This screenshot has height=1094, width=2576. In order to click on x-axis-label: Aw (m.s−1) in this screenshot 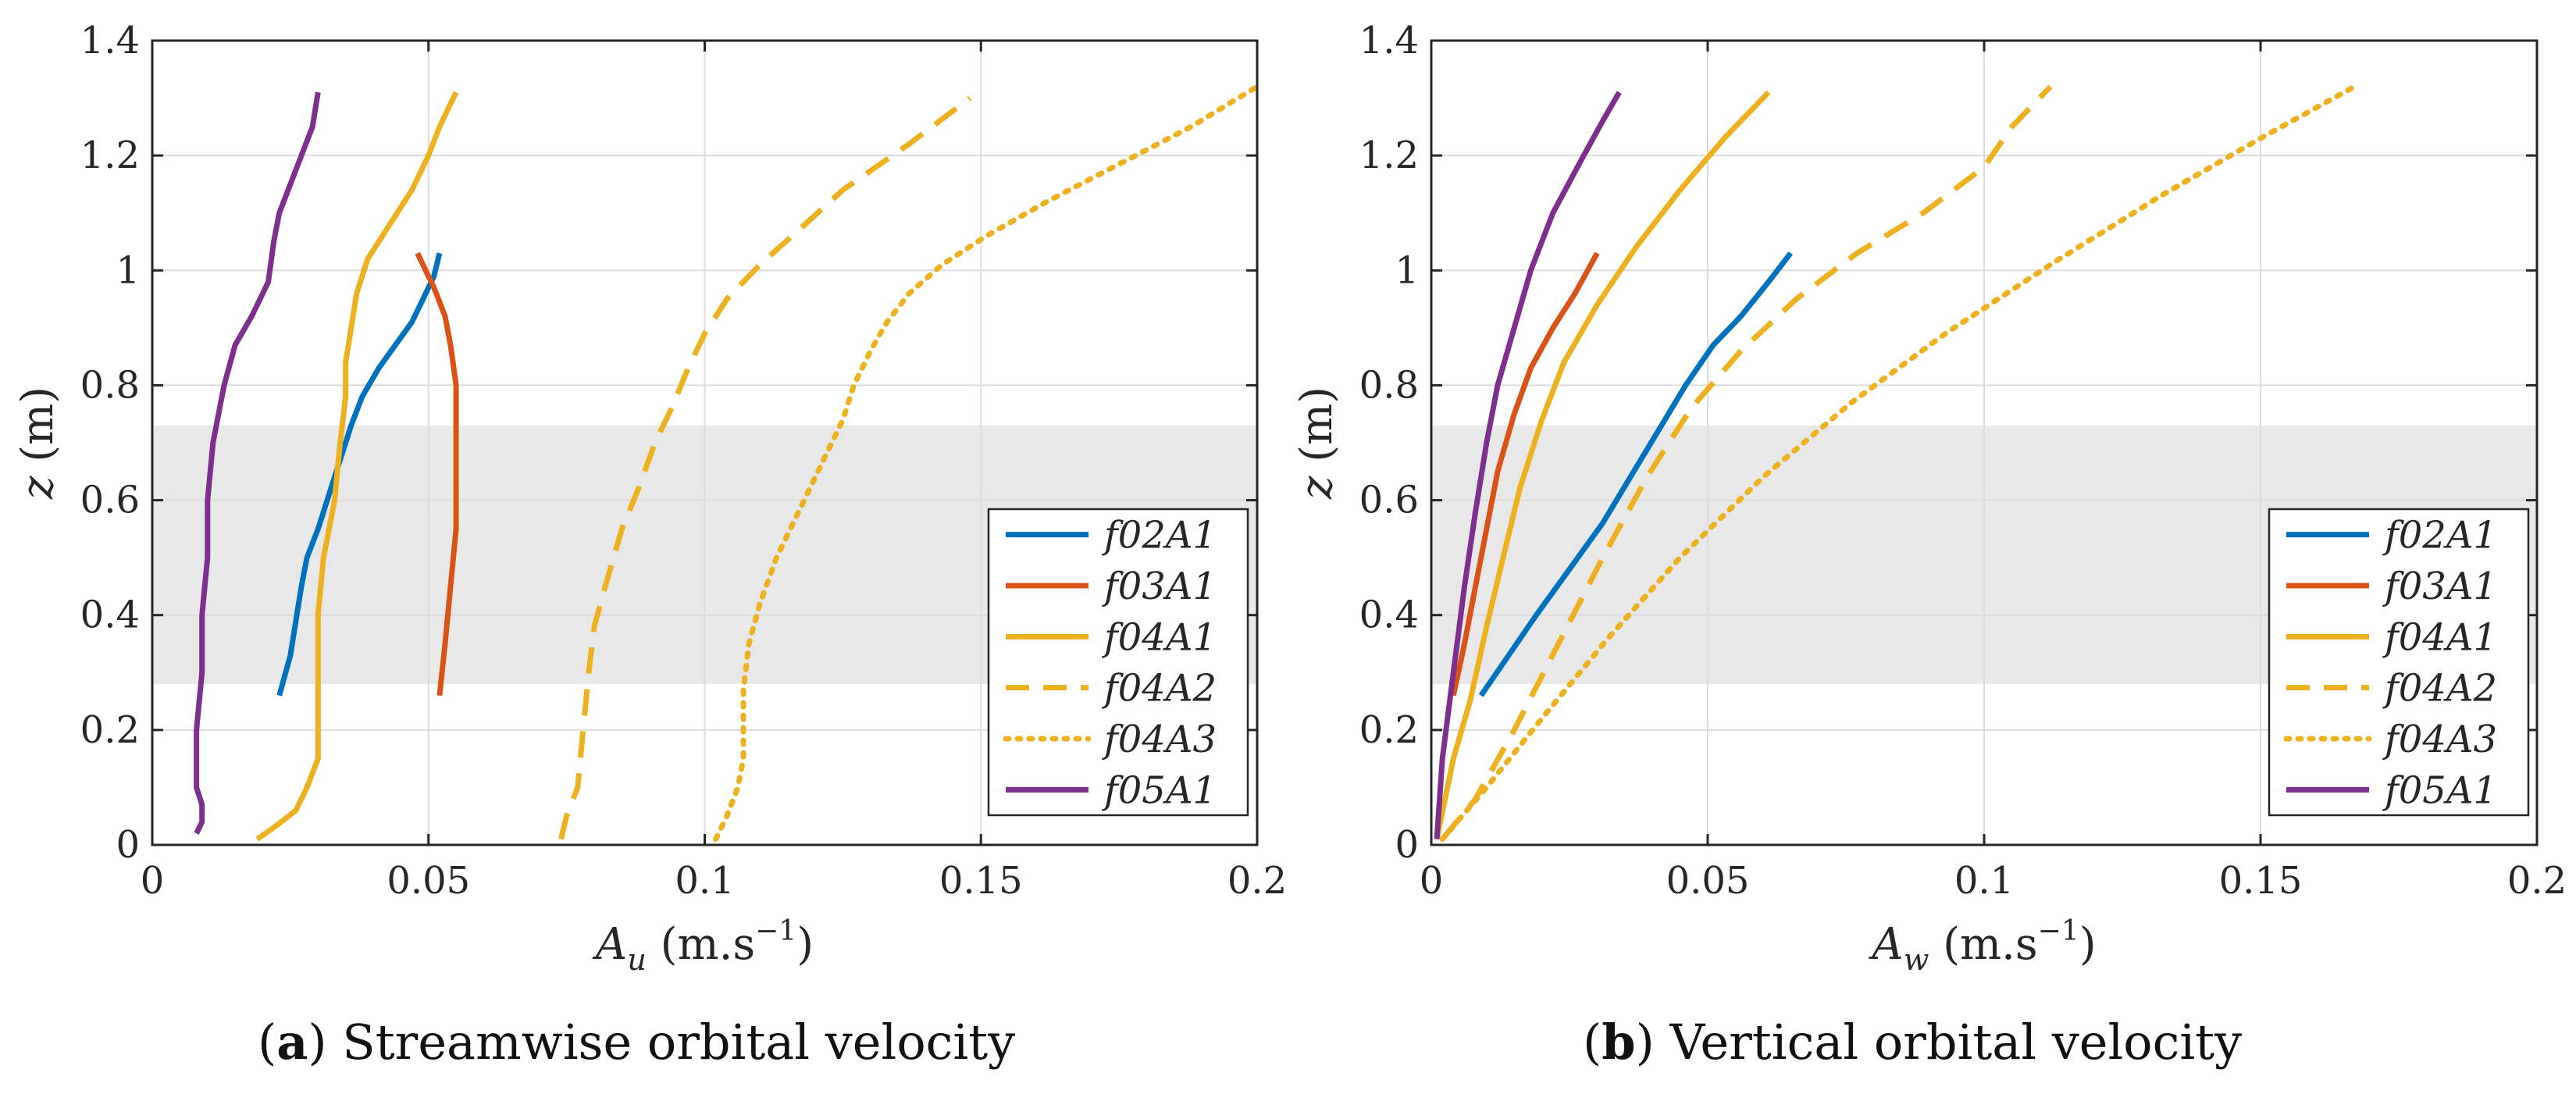, I will do `click(1982, 946)`.